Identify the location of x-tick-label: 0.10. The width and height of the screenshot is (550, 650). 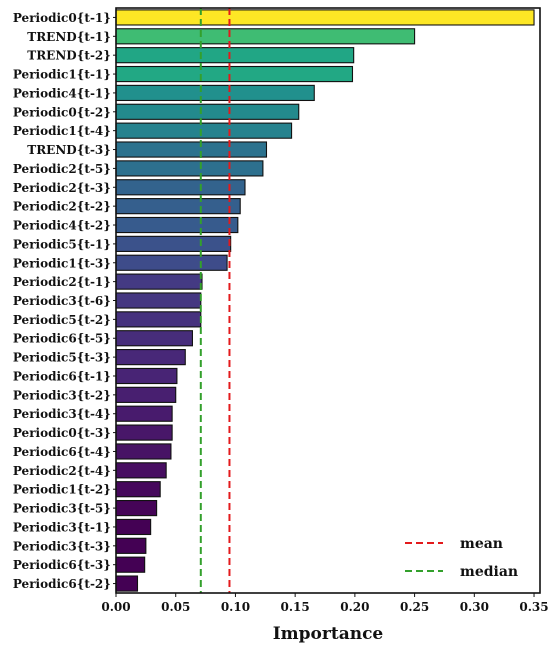
(235, 607).